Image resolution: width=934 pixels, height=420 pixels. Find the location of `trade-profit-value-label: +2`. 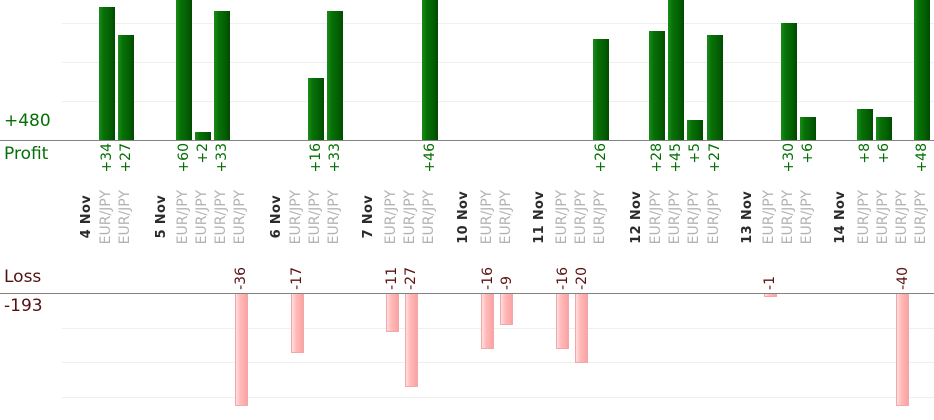

trade-profit-value-label: +2 is located at coordinates (203, 153).